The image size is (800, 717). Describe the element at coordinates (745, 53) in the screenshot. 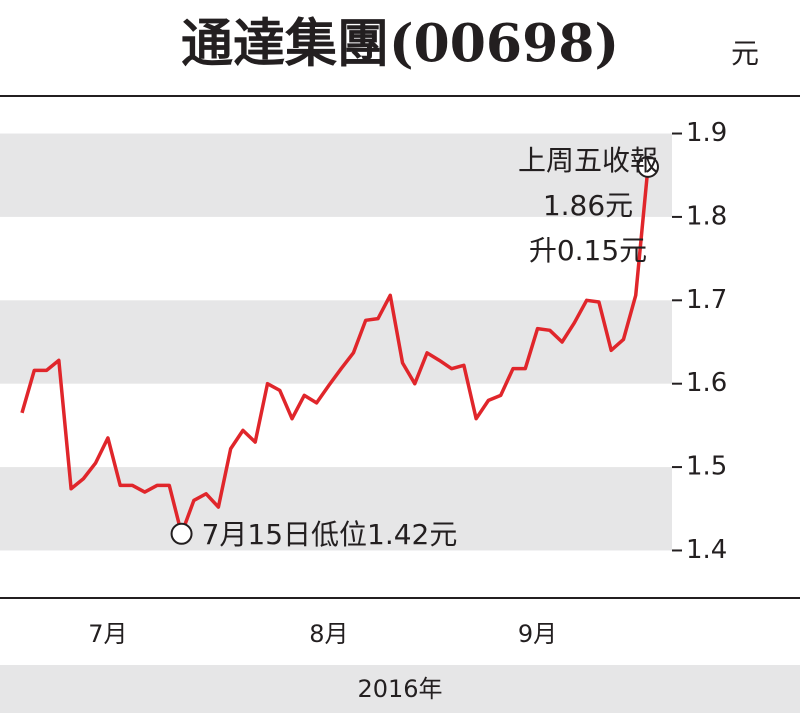

I see `unit-label: 元` at that location.